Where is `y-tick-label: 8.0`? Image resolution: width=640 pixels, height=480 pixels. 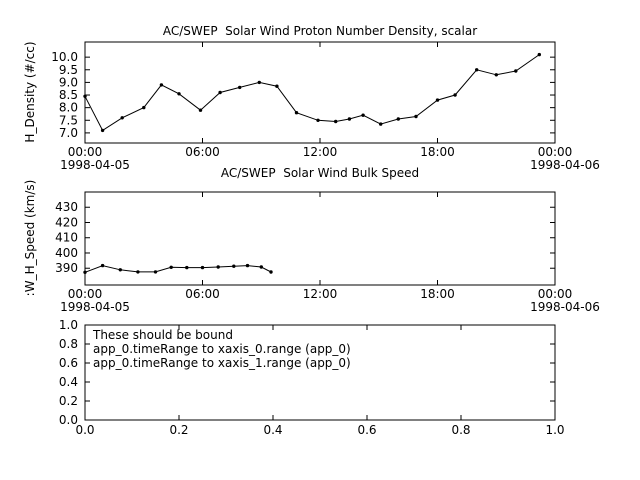
y-tick-label: 8.0 is located at coordinates (68, 108).